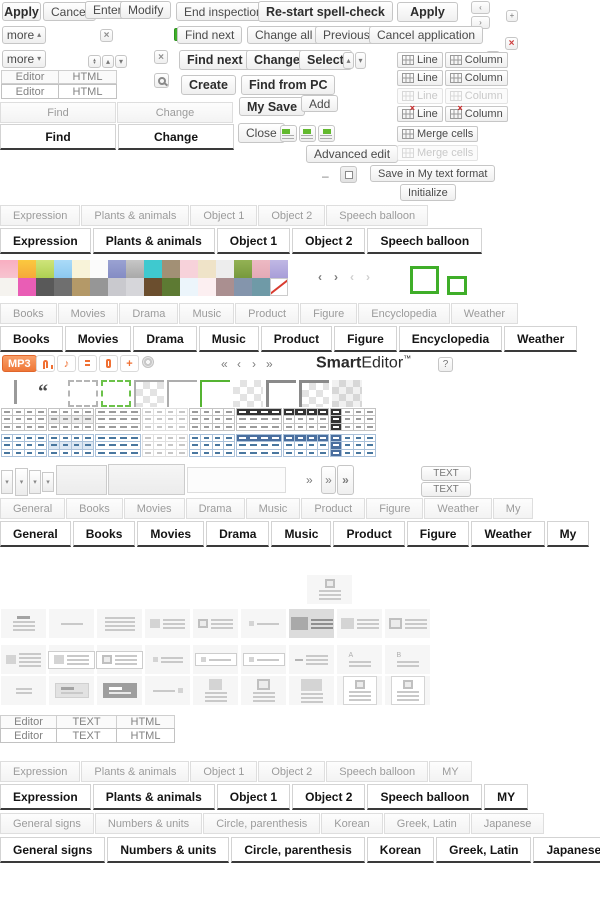  What do you see at coordinates (336, 277) in the screenshot?
I see `palette-next-button: ›` at bounding box center [336, 277].